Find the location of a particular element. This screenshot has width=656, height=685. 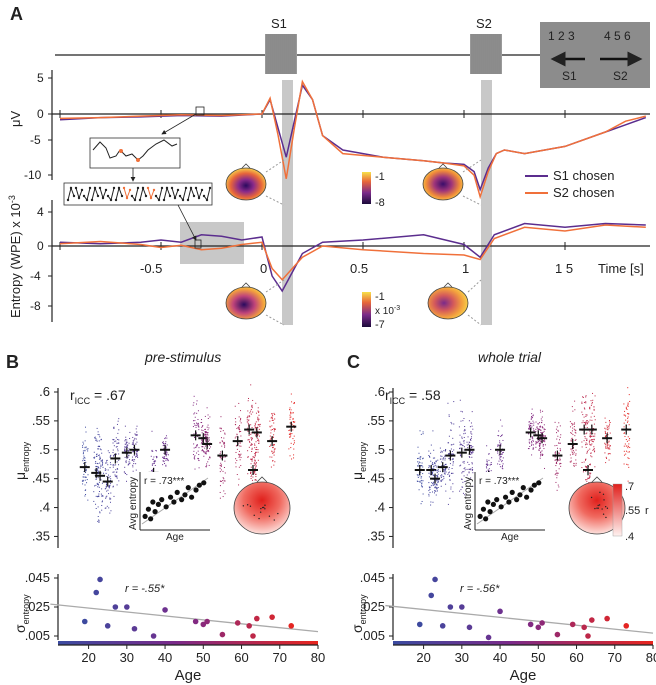

topo-ent-s1 is located at coordinates (255, 302).